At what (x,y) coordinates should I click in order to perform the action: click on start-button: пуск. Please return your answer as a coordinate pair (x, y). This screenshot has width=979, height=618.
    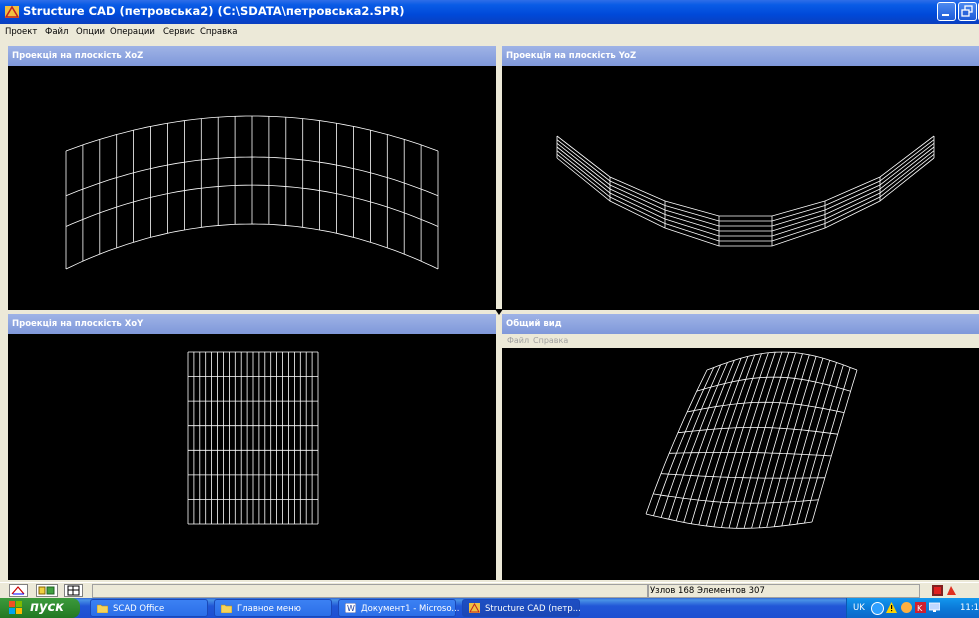
    Looking at the image, I should click on (40, 608).